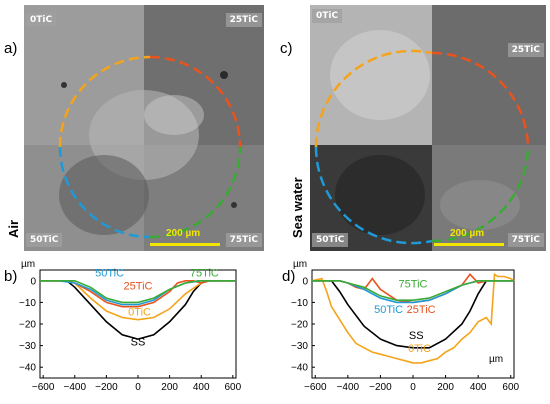 The image size is (550, 404). I want to click on panel-b-label: b), so click(11, 276).